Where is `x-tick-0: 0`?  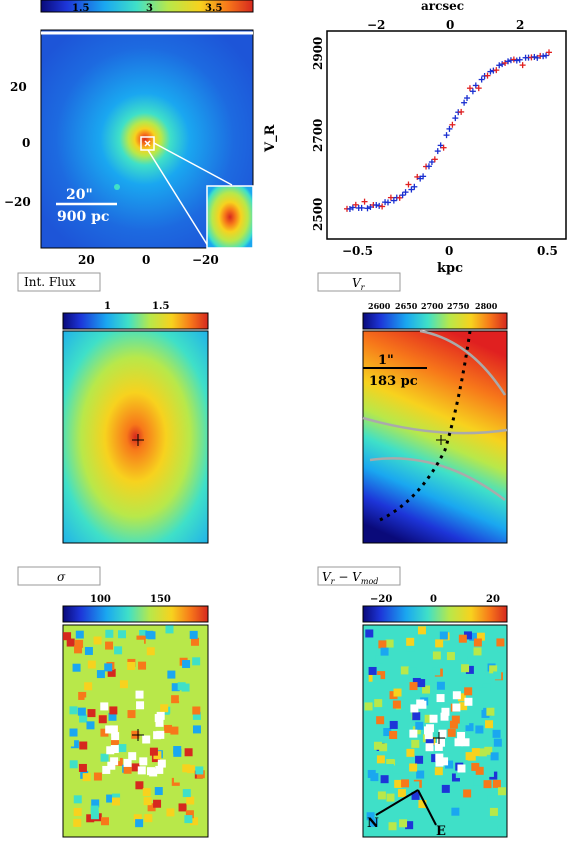
x-tick-0: 0 is located at coordinates (146, 260).